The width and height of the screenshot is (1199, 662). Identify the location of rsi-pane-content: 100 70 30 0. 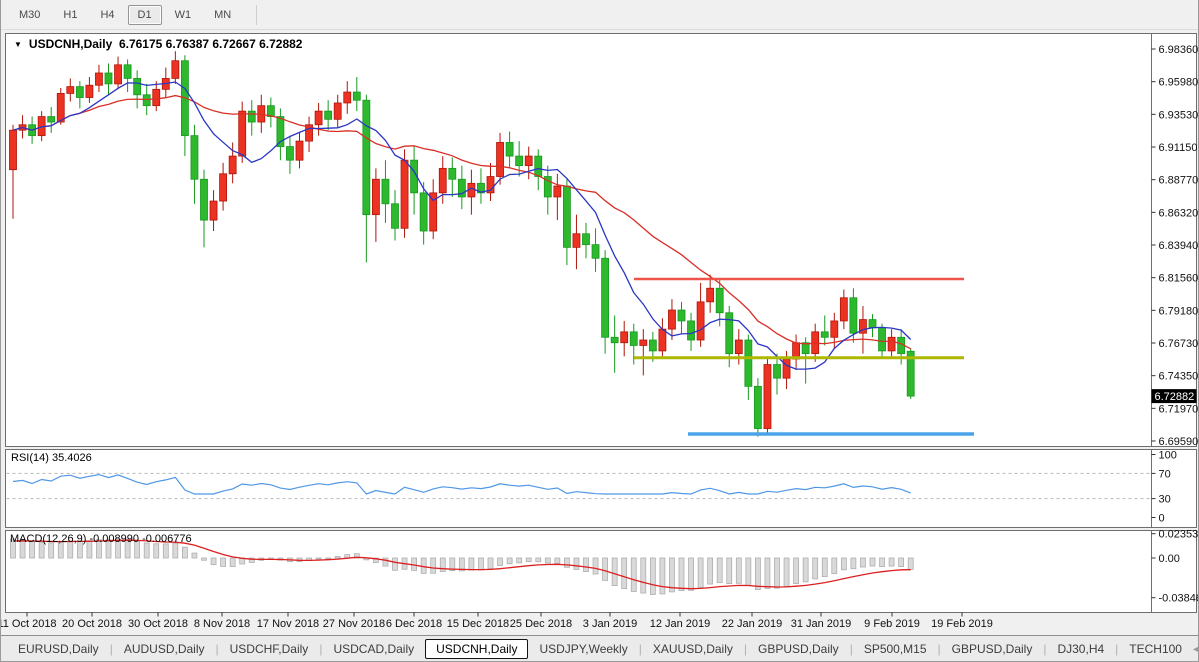
(591, 487).